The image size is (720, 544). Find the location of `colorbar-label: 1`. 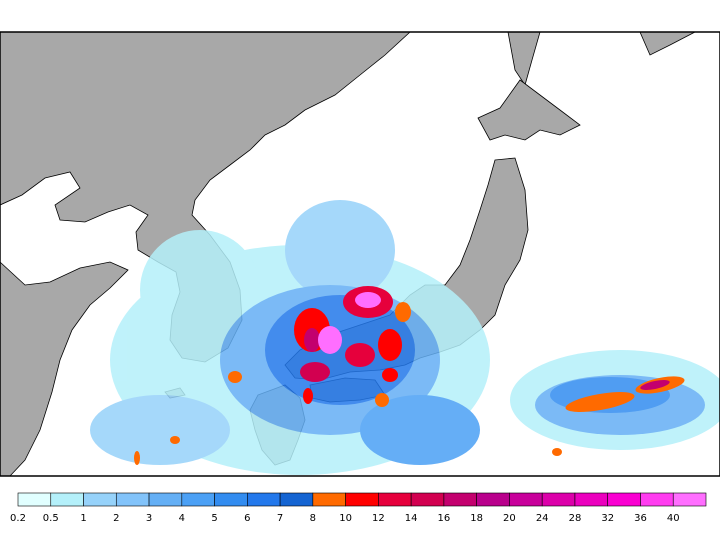

colorbar-label: 1 is located at coordinates (83, 518).